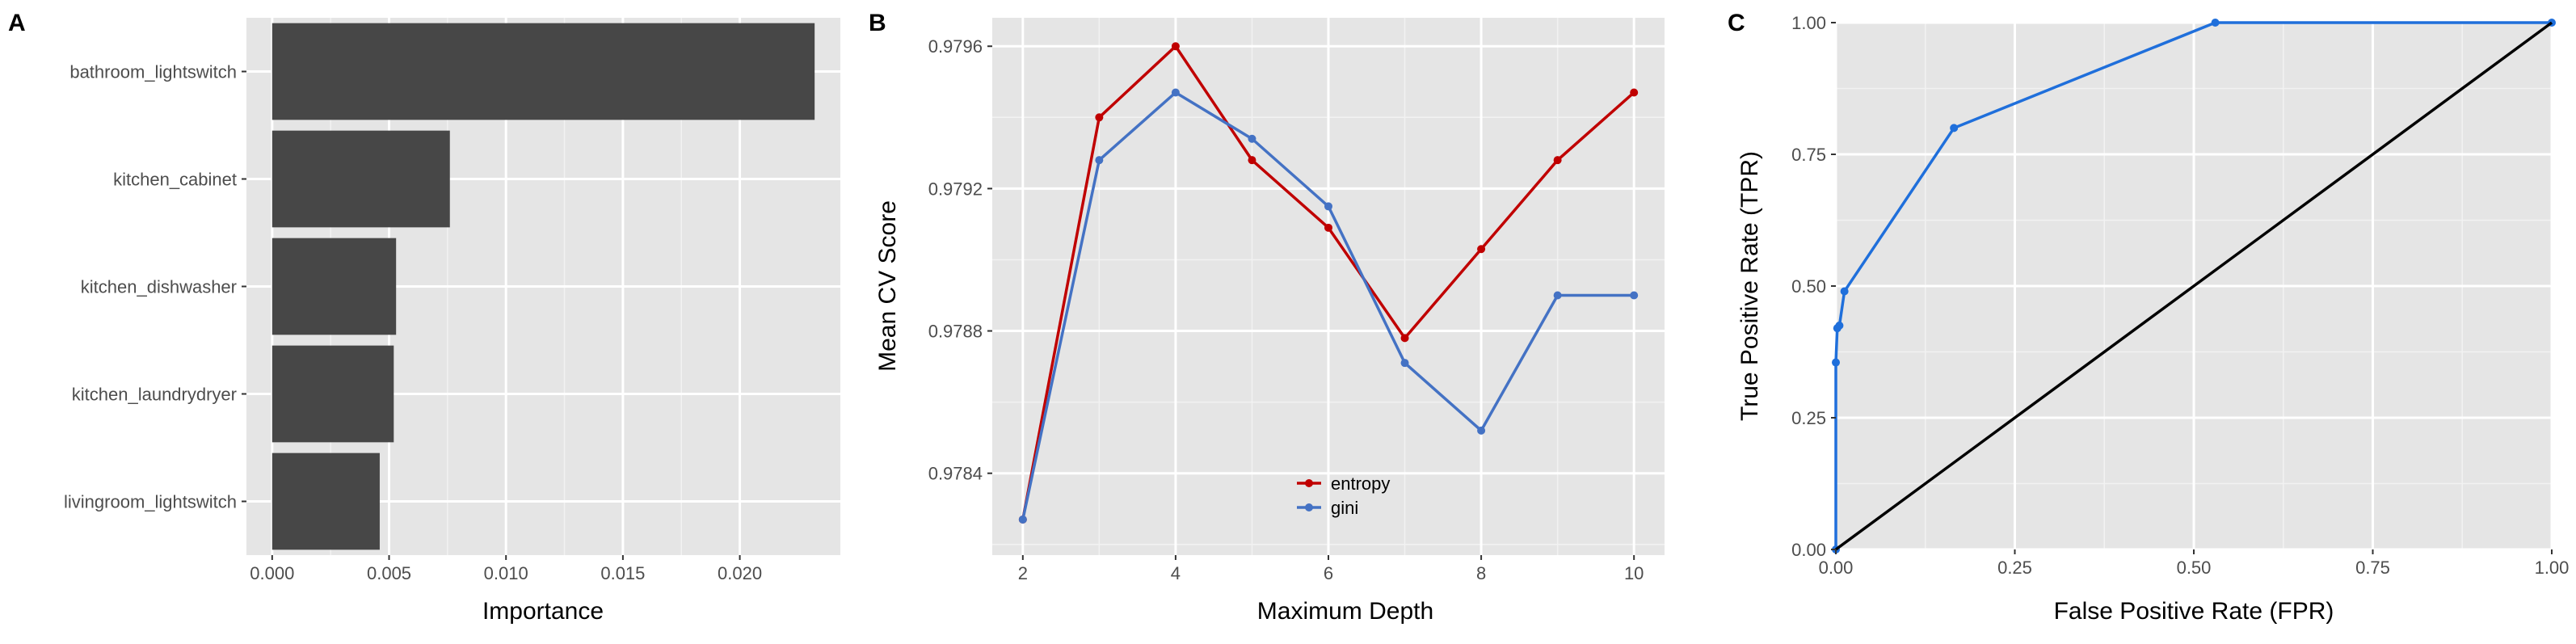 This screenshot has height=644, width=2576. What do you see at coordinates (153, 72) in the screenshot?
I see `panel-a-y-tick-label: bathroom_lightswitch` at bounding box center [153, 72].